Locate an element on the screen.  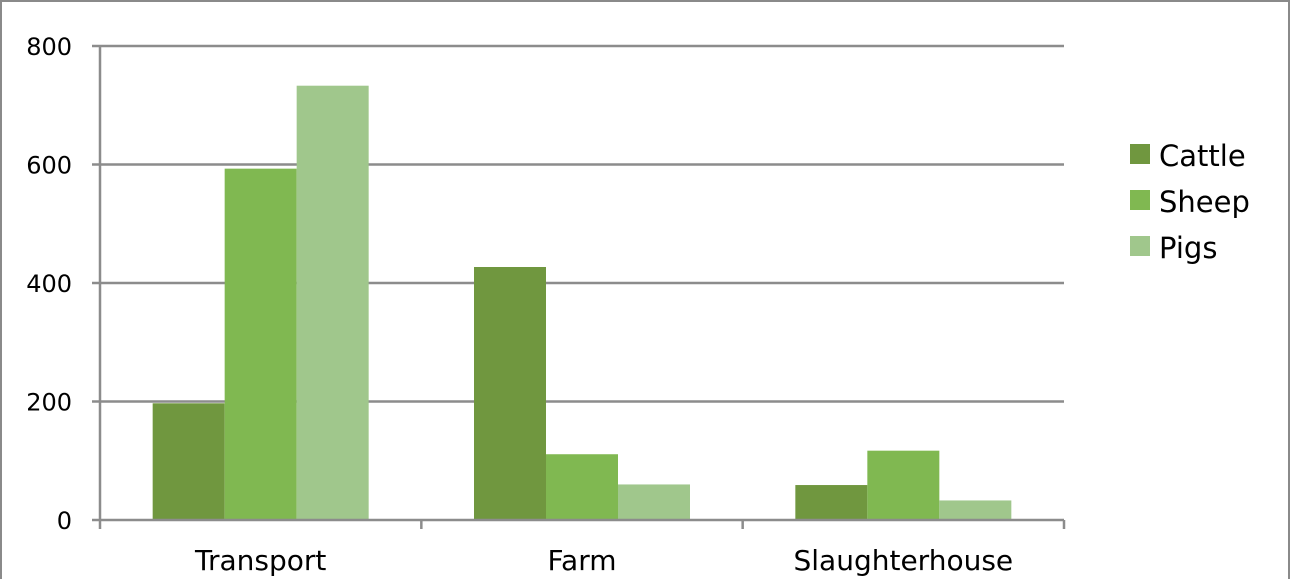
legend-swatch-pigs is located at coordinates (1140, 246).